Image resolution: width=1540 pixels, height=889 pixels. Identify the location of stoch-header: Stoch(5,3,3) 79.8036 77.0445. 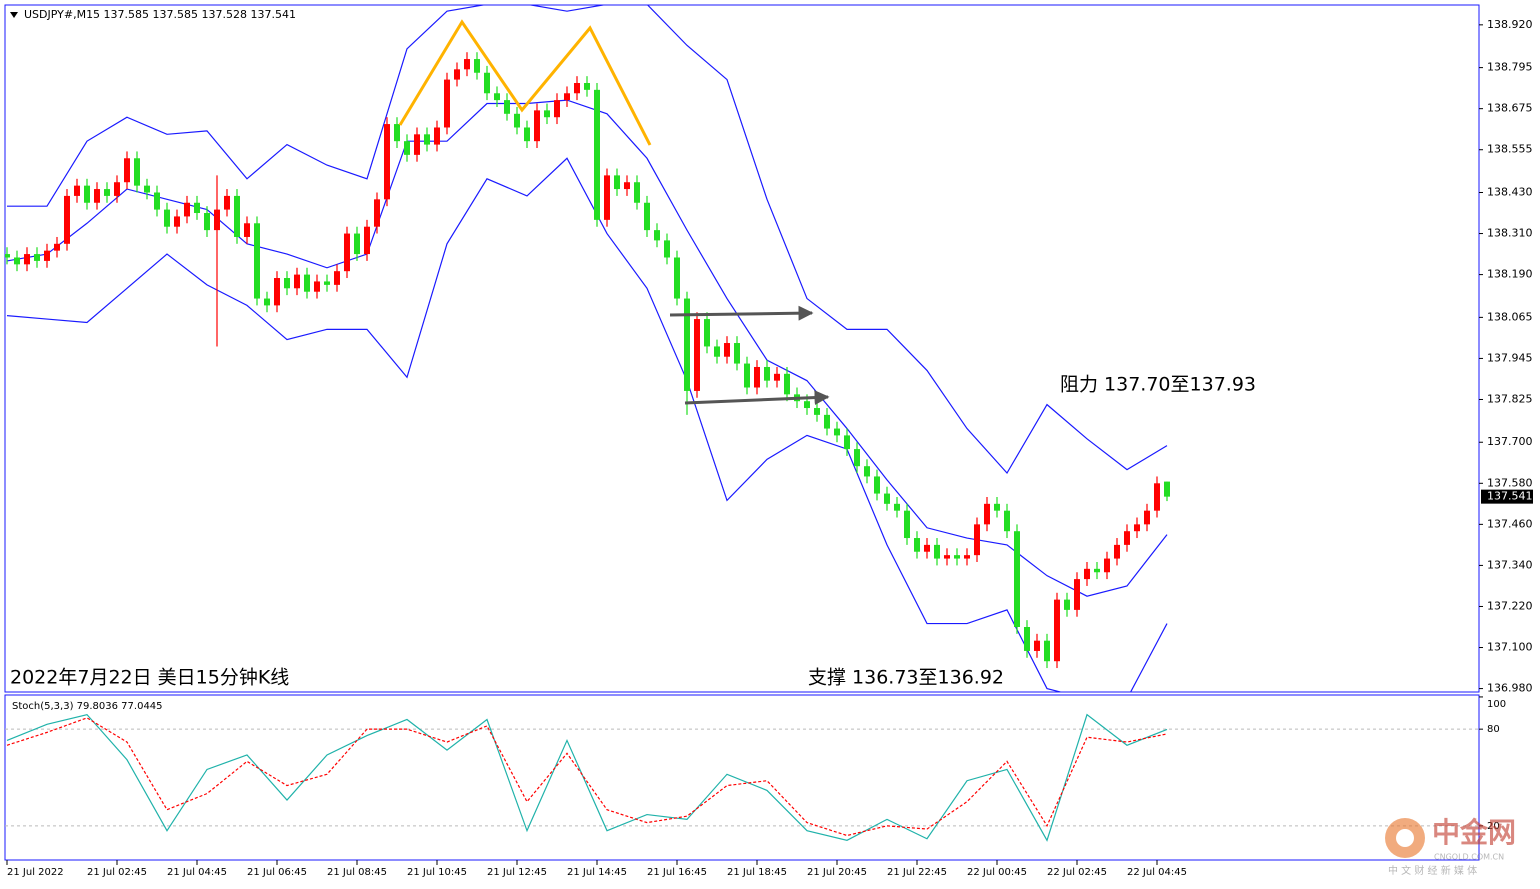
(87, 706).